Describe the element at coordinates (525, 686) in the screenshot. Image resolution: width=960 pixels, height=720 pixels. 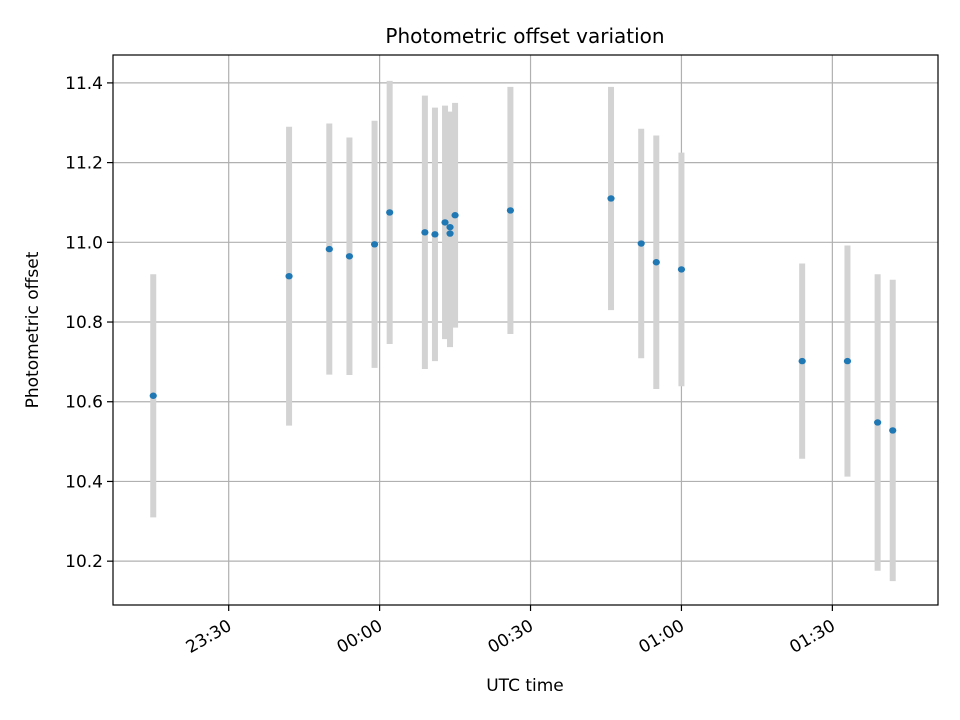
I see `x-axis-title: UTC time` at that location.